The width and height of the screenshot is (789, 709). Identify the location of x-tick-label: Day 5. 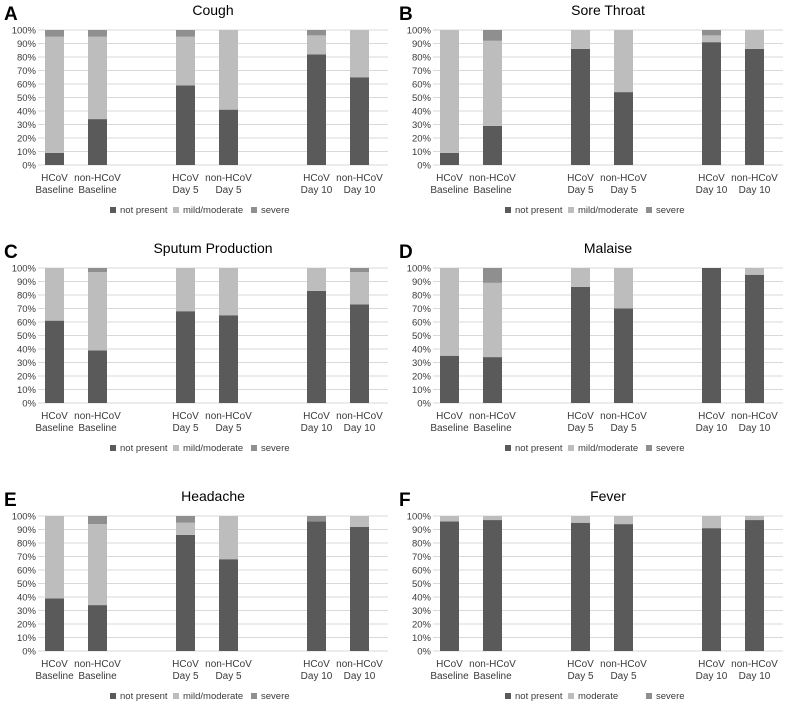
(580, 190).